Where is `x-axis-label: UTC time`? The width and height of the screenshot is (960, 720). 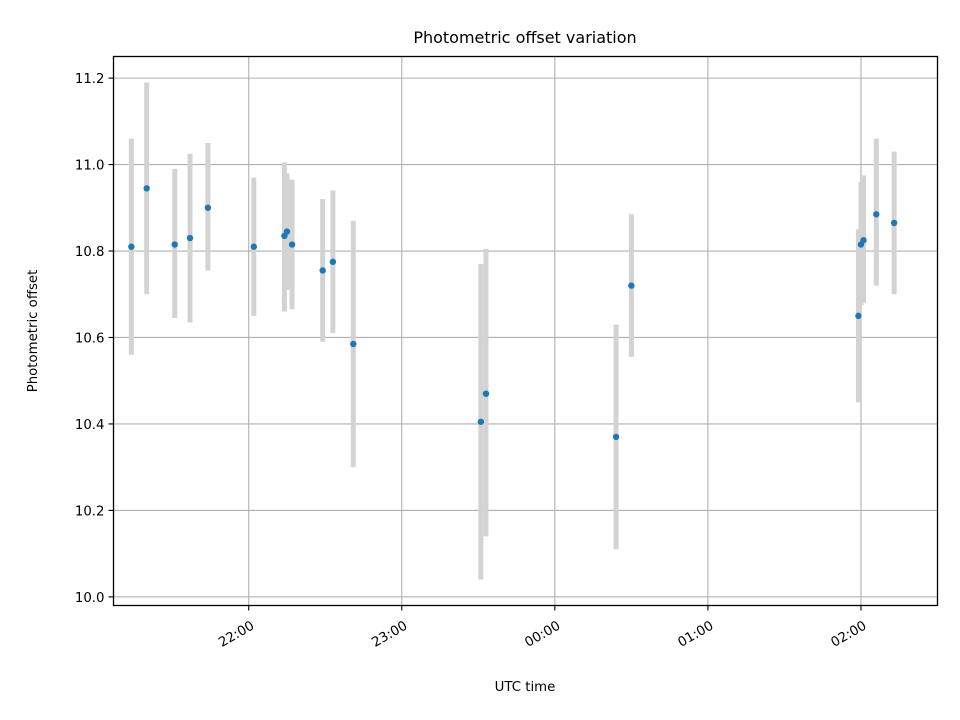
x-axis-label: UTC time is located at coordinates (525, 687).